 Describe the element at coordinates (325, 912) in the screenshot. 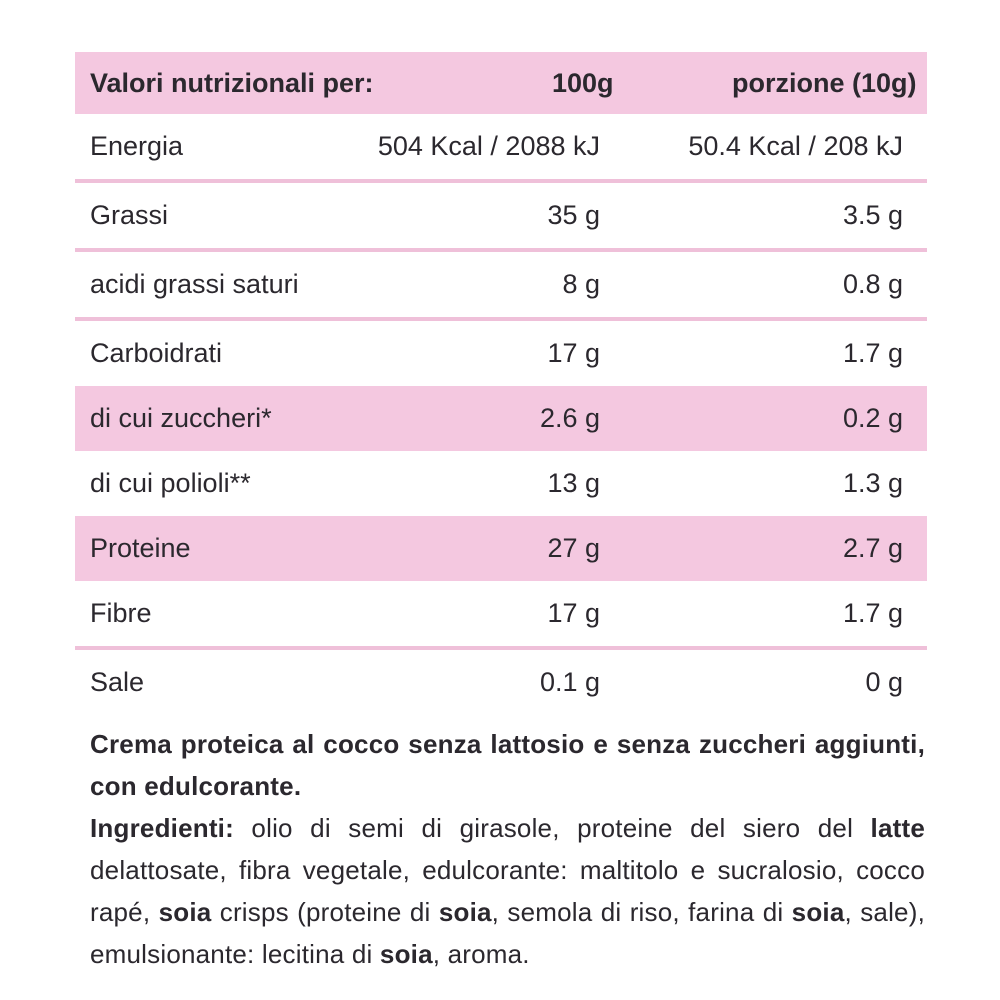

I see `text-segment: crisps (proteine di` at that location.